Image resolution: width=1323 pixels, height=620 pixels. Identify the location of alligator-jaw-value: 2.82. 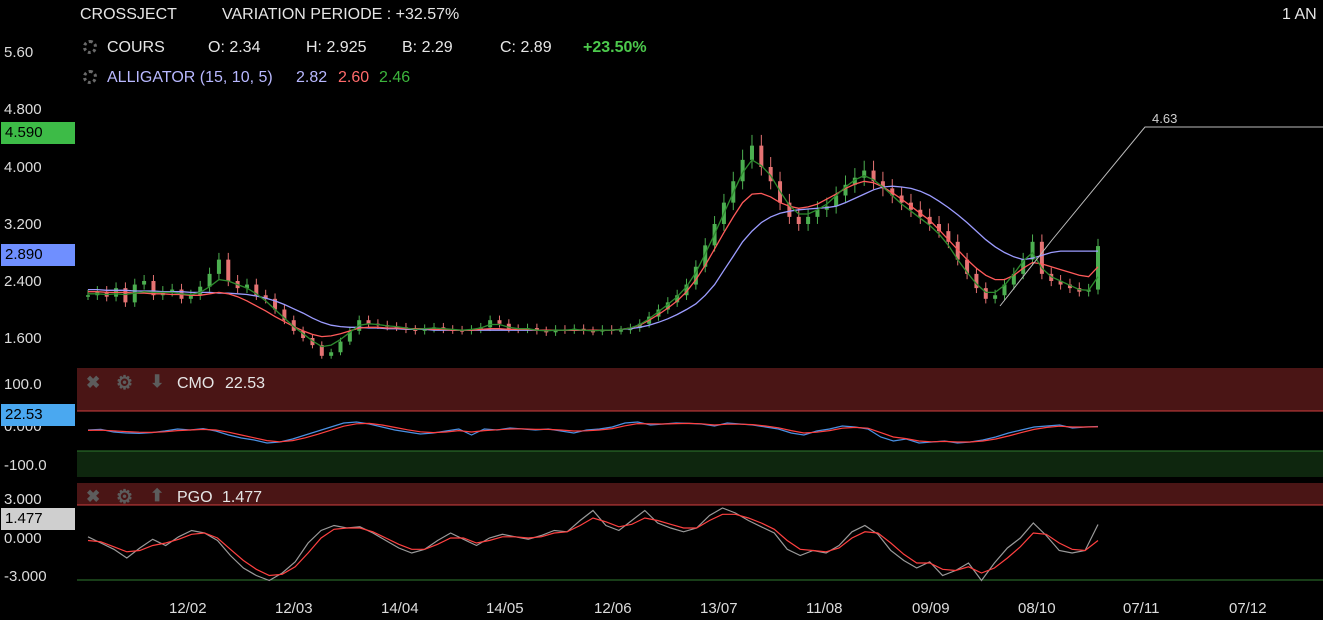
(312, 77).